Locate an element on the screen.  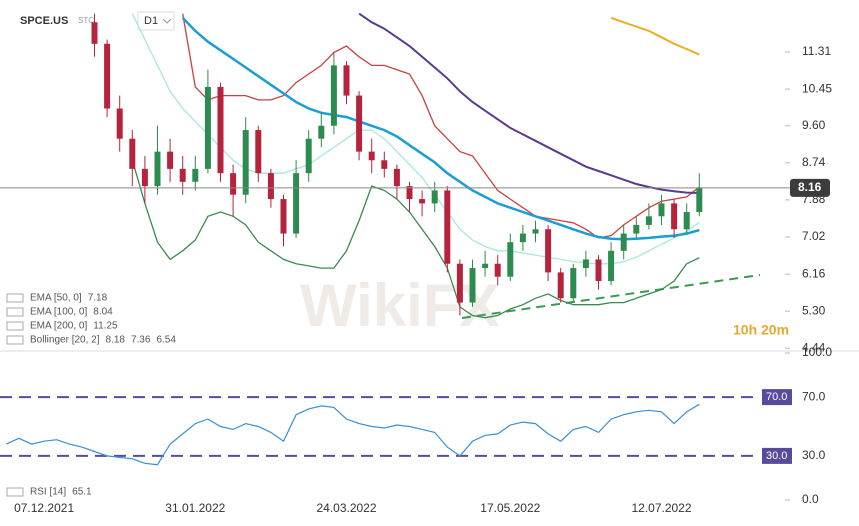
y-tick-label: 0.0 is located at coordinates (810, 499).